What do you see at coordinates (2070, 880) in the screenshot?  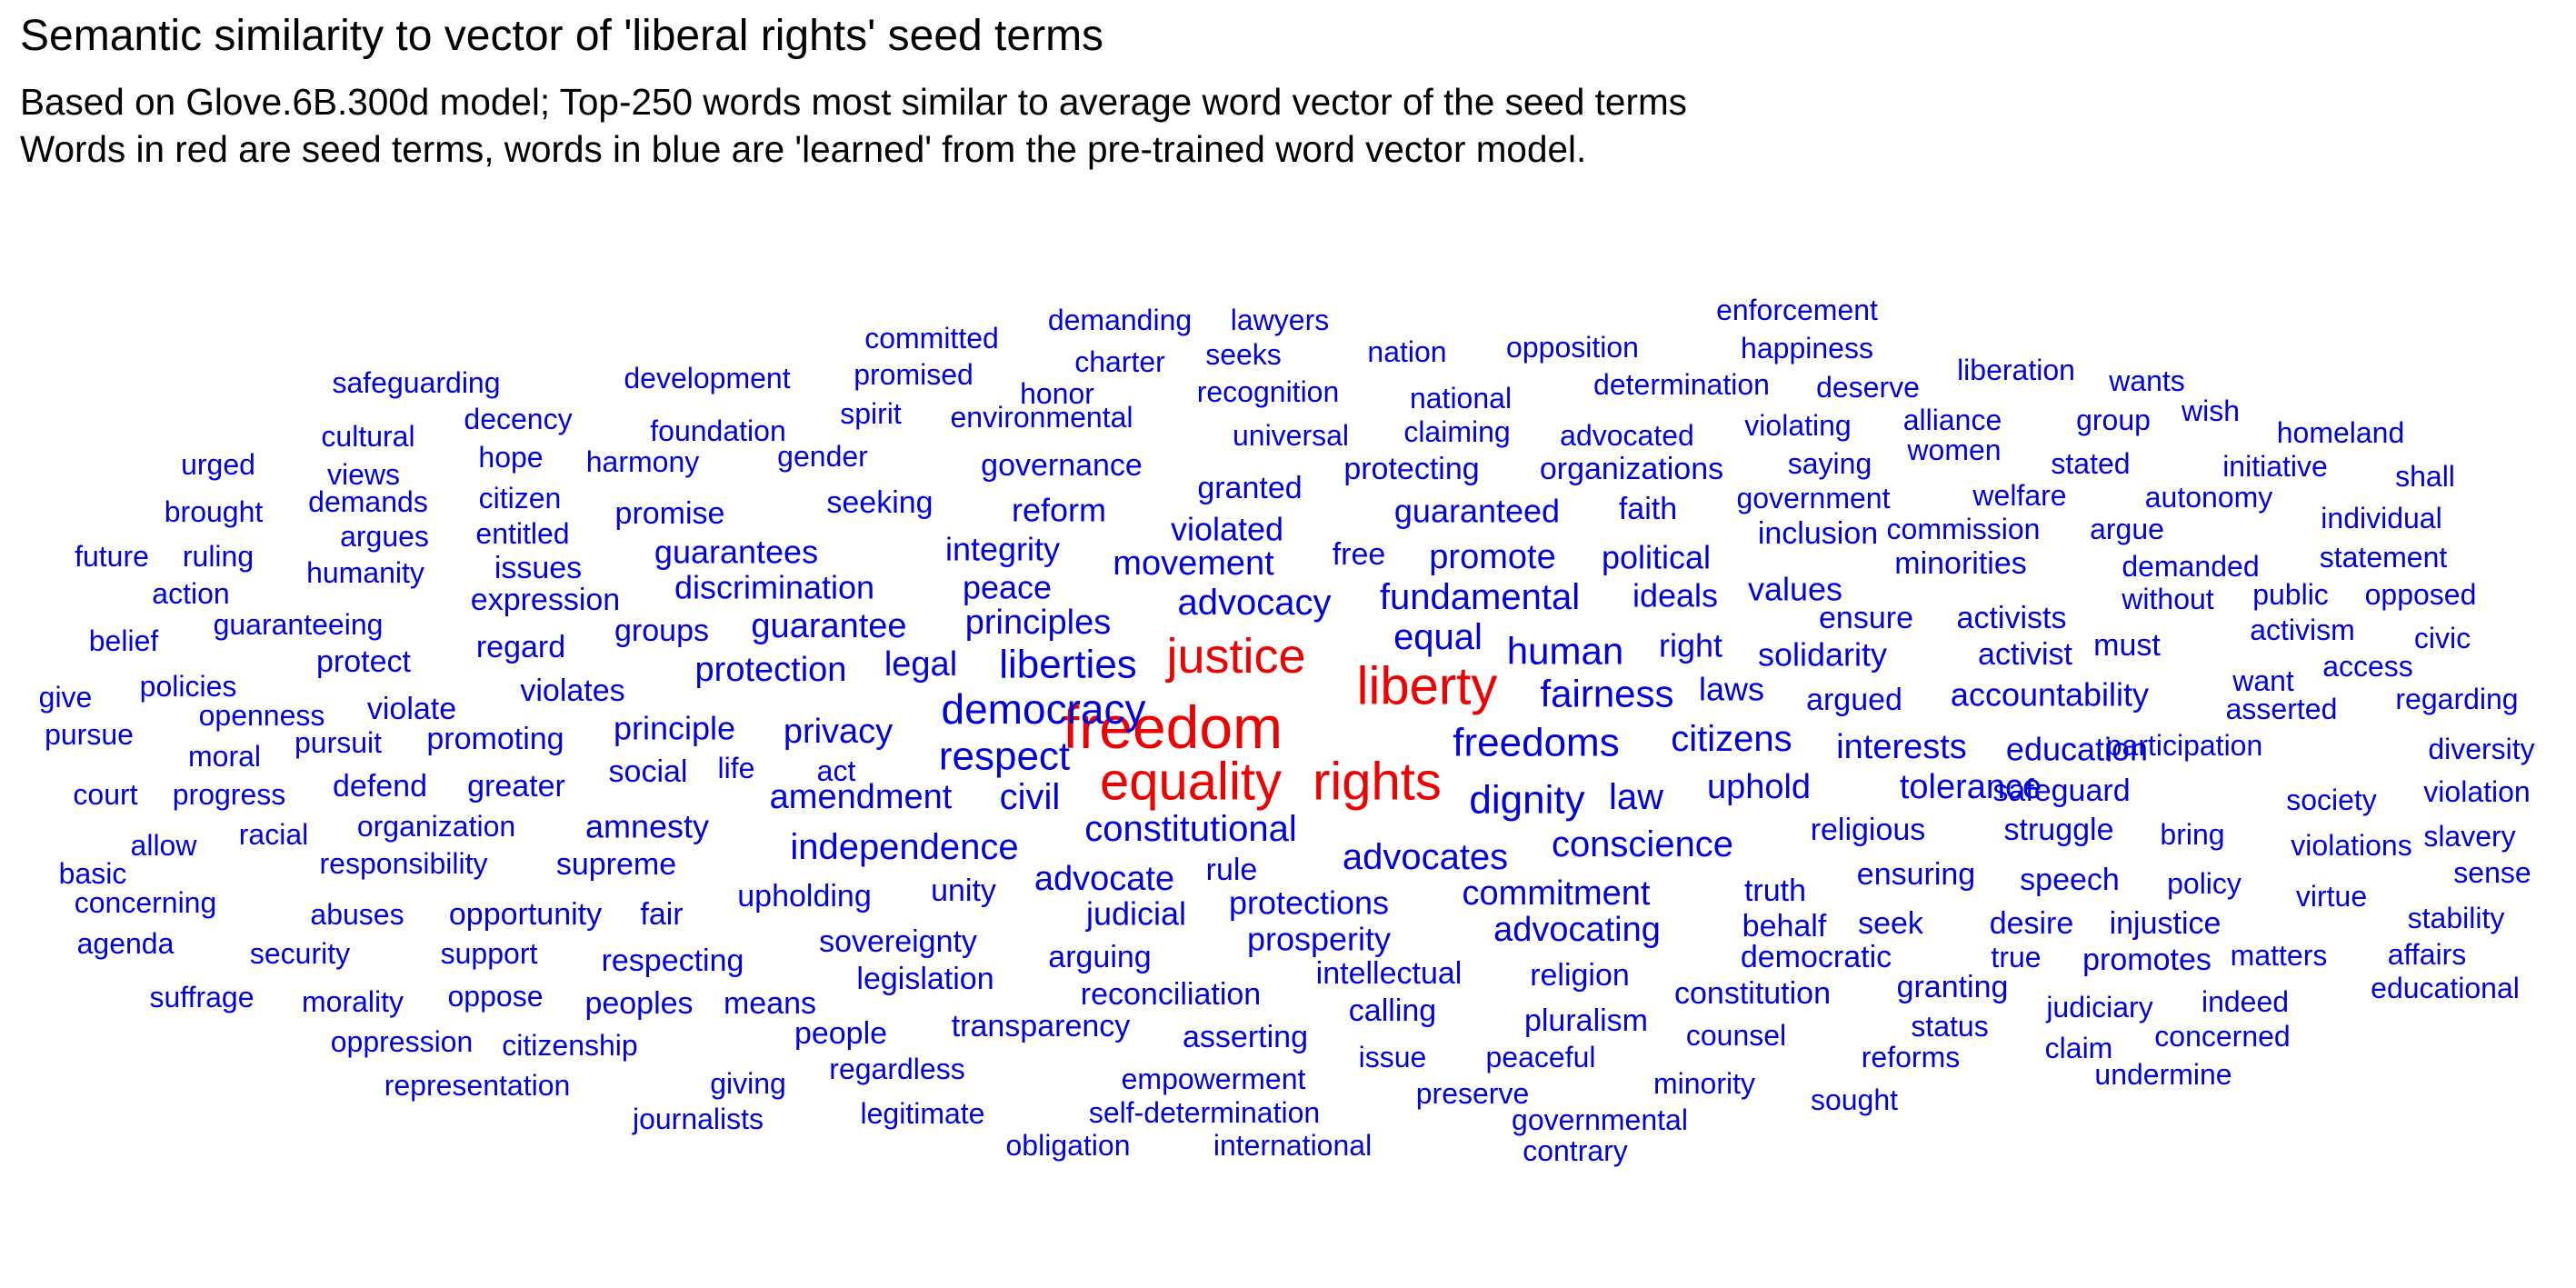 I see `learned-word-speech: speech` at bounding box center [2070, 880].